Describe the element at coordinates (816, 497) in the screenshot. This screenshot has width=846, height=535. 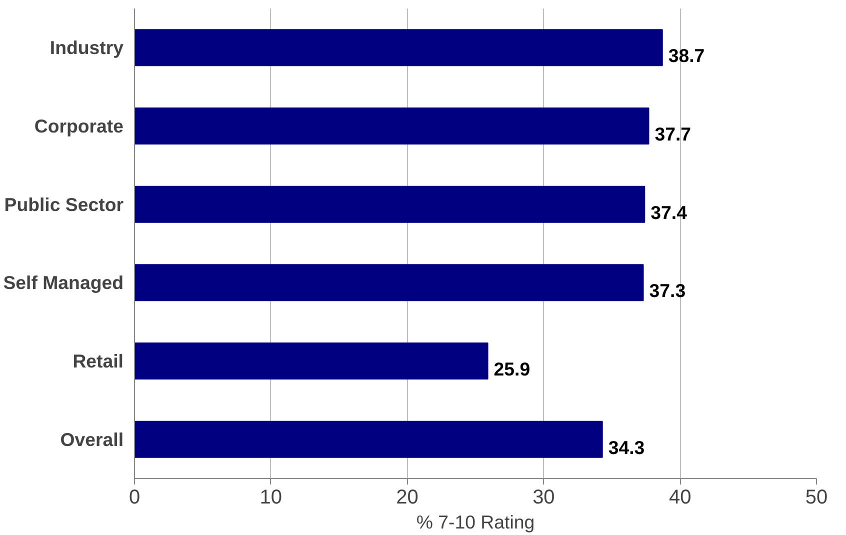
I see `x-tick-label: 50` at that location.